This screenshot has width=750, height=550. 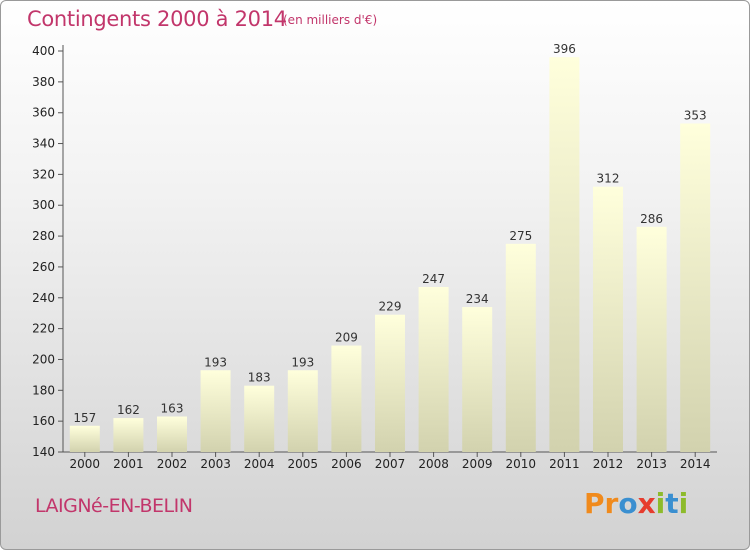 I want to click on x-tick-label: 2001, so click(x=128, y=464).